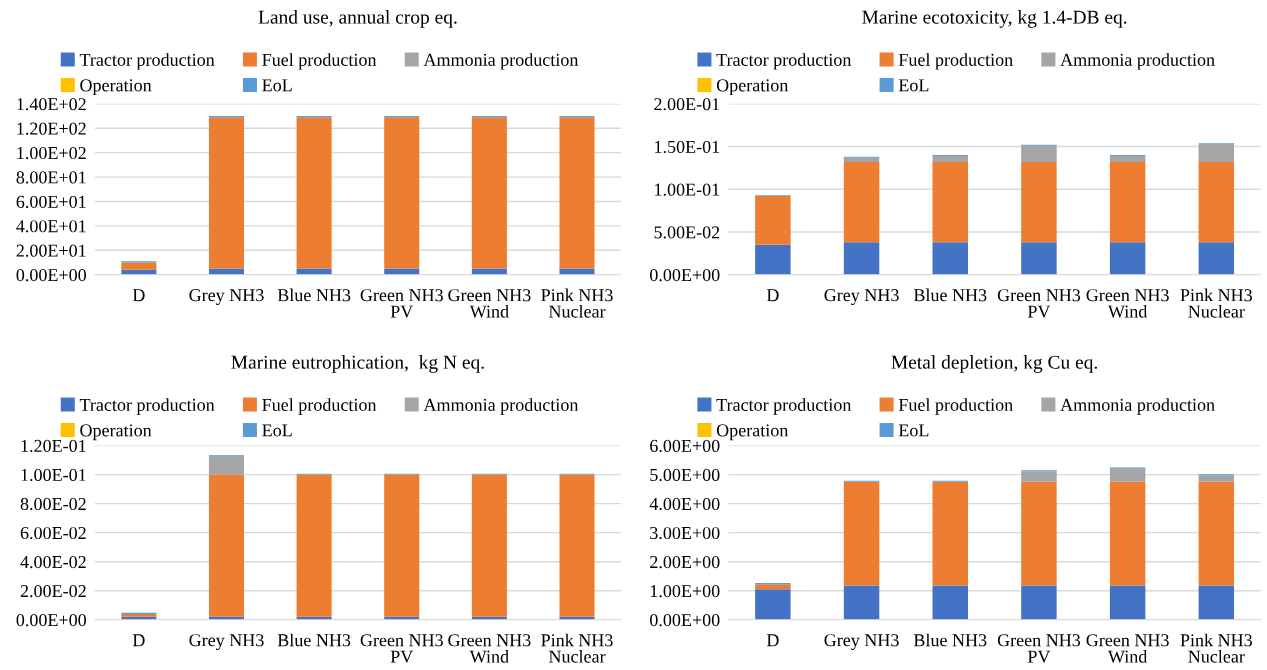 This screenshot has height=670, width=1267. What do you see at coordinates (51, 250) in the screenshot?
I see `y-tick-label: 2.00E+01` at bounding box center [51, 250].